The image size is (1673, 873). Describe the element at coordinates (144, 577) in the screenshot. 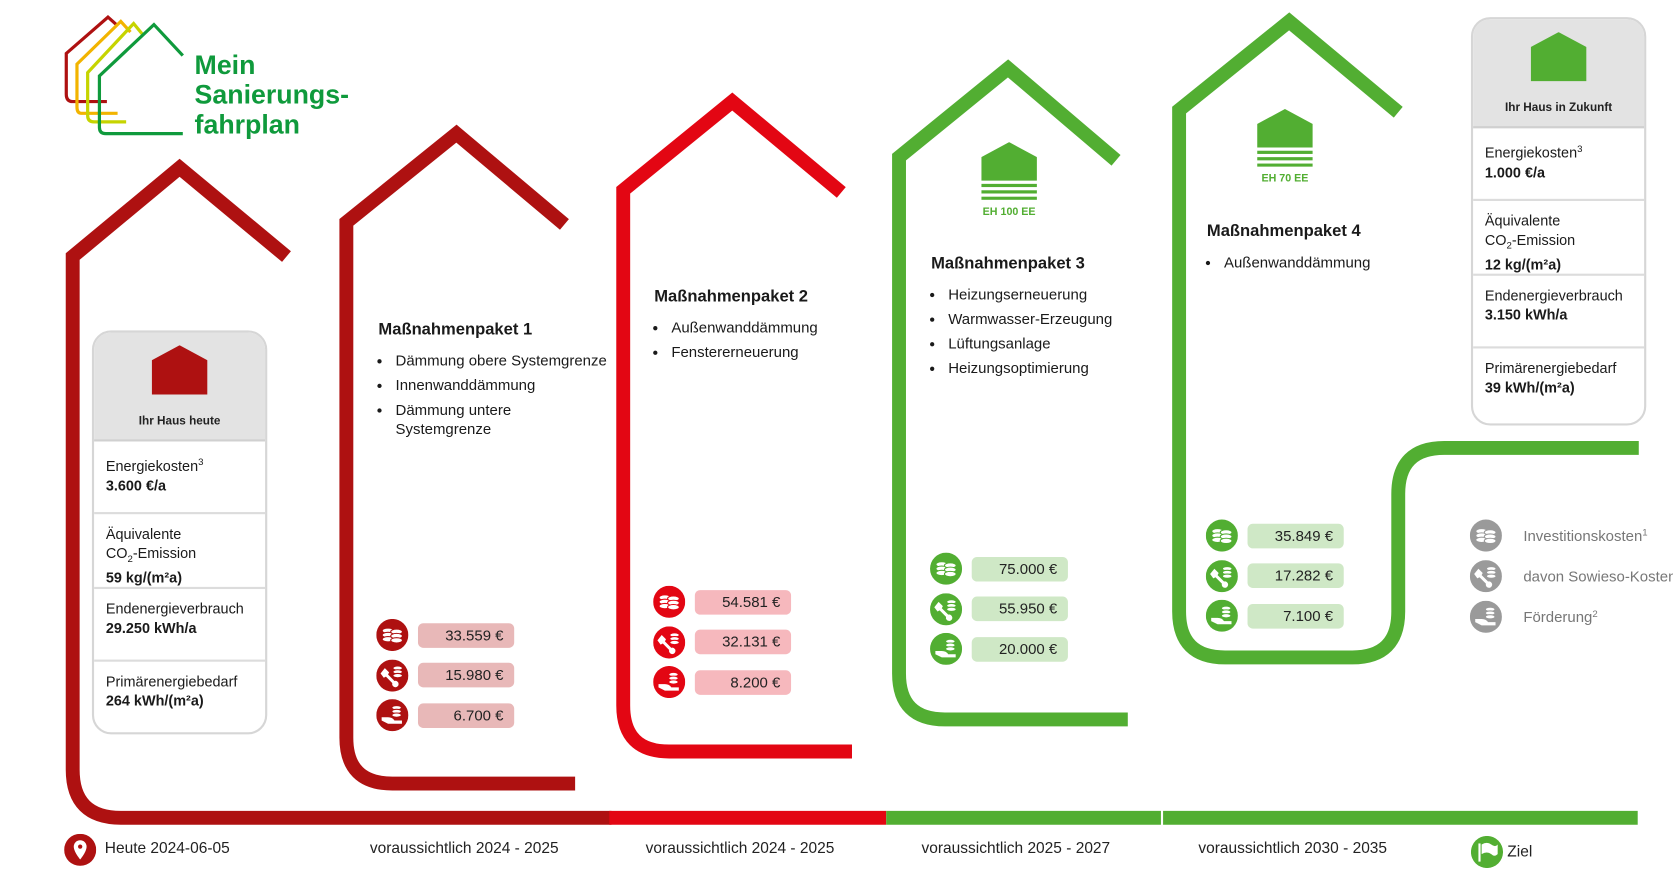

I see `metric-value: 59 kg/(m²a)` at that location.